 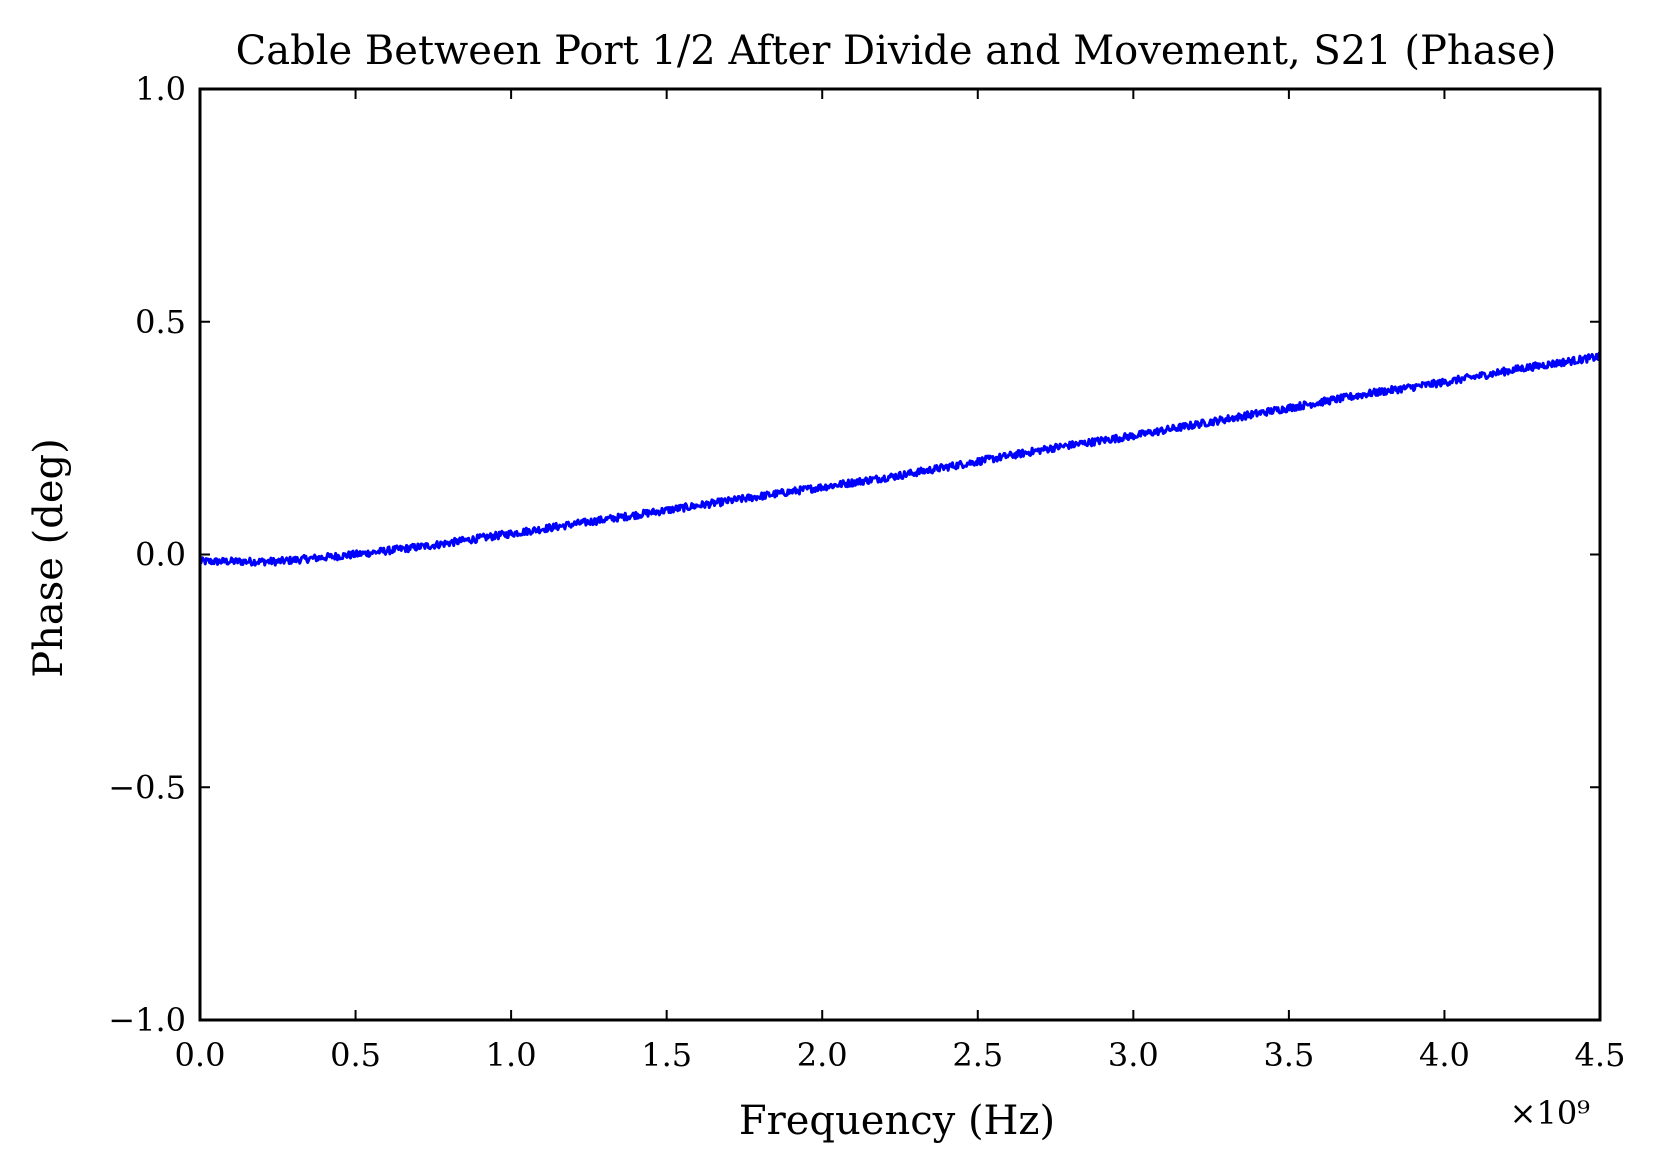 I want to click on x-tick-label: 0.5, so click(x=355, y=1055).